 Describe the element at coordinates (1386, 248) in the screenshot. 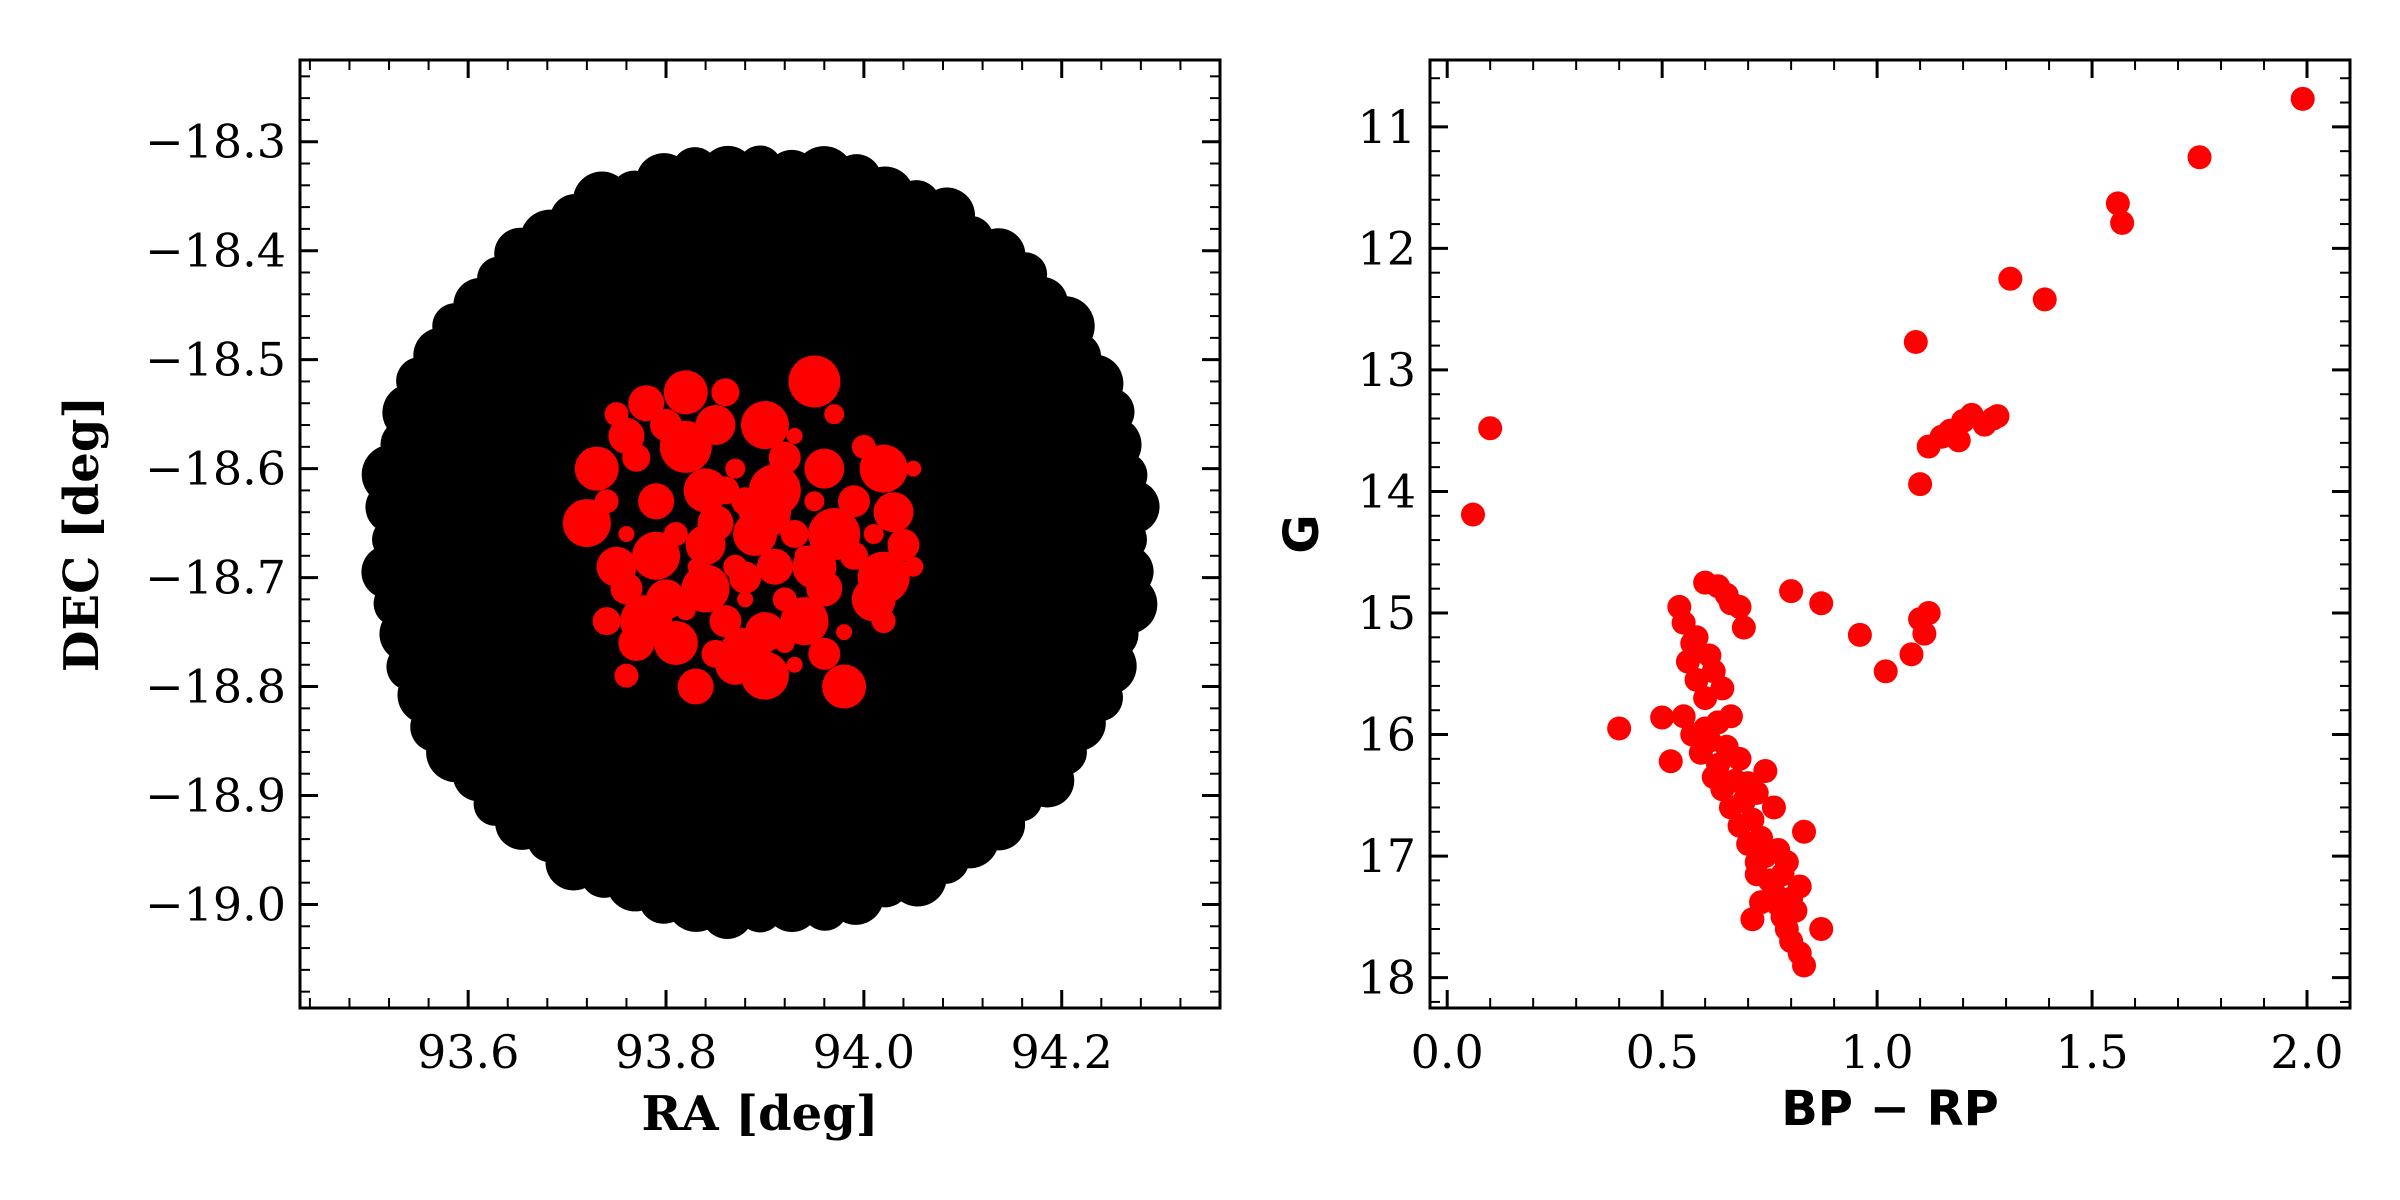

I see `cmd-y-tick-label: 12` at that location.